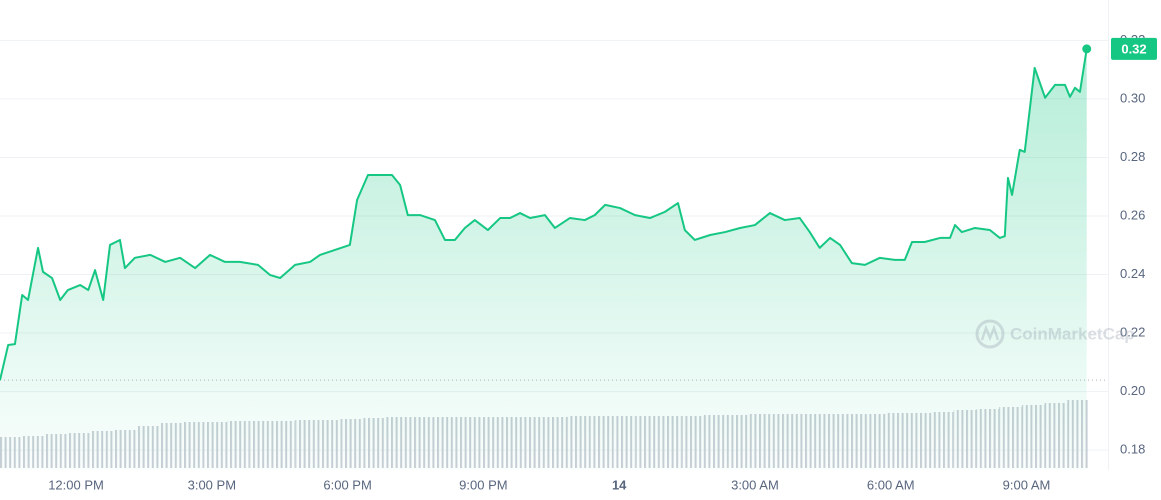 This screenshot has width=1161, height=500. Describe the element at coordinates (1132, 156) in the screenshot. I see `y-tick-label: 0.28` at that location.